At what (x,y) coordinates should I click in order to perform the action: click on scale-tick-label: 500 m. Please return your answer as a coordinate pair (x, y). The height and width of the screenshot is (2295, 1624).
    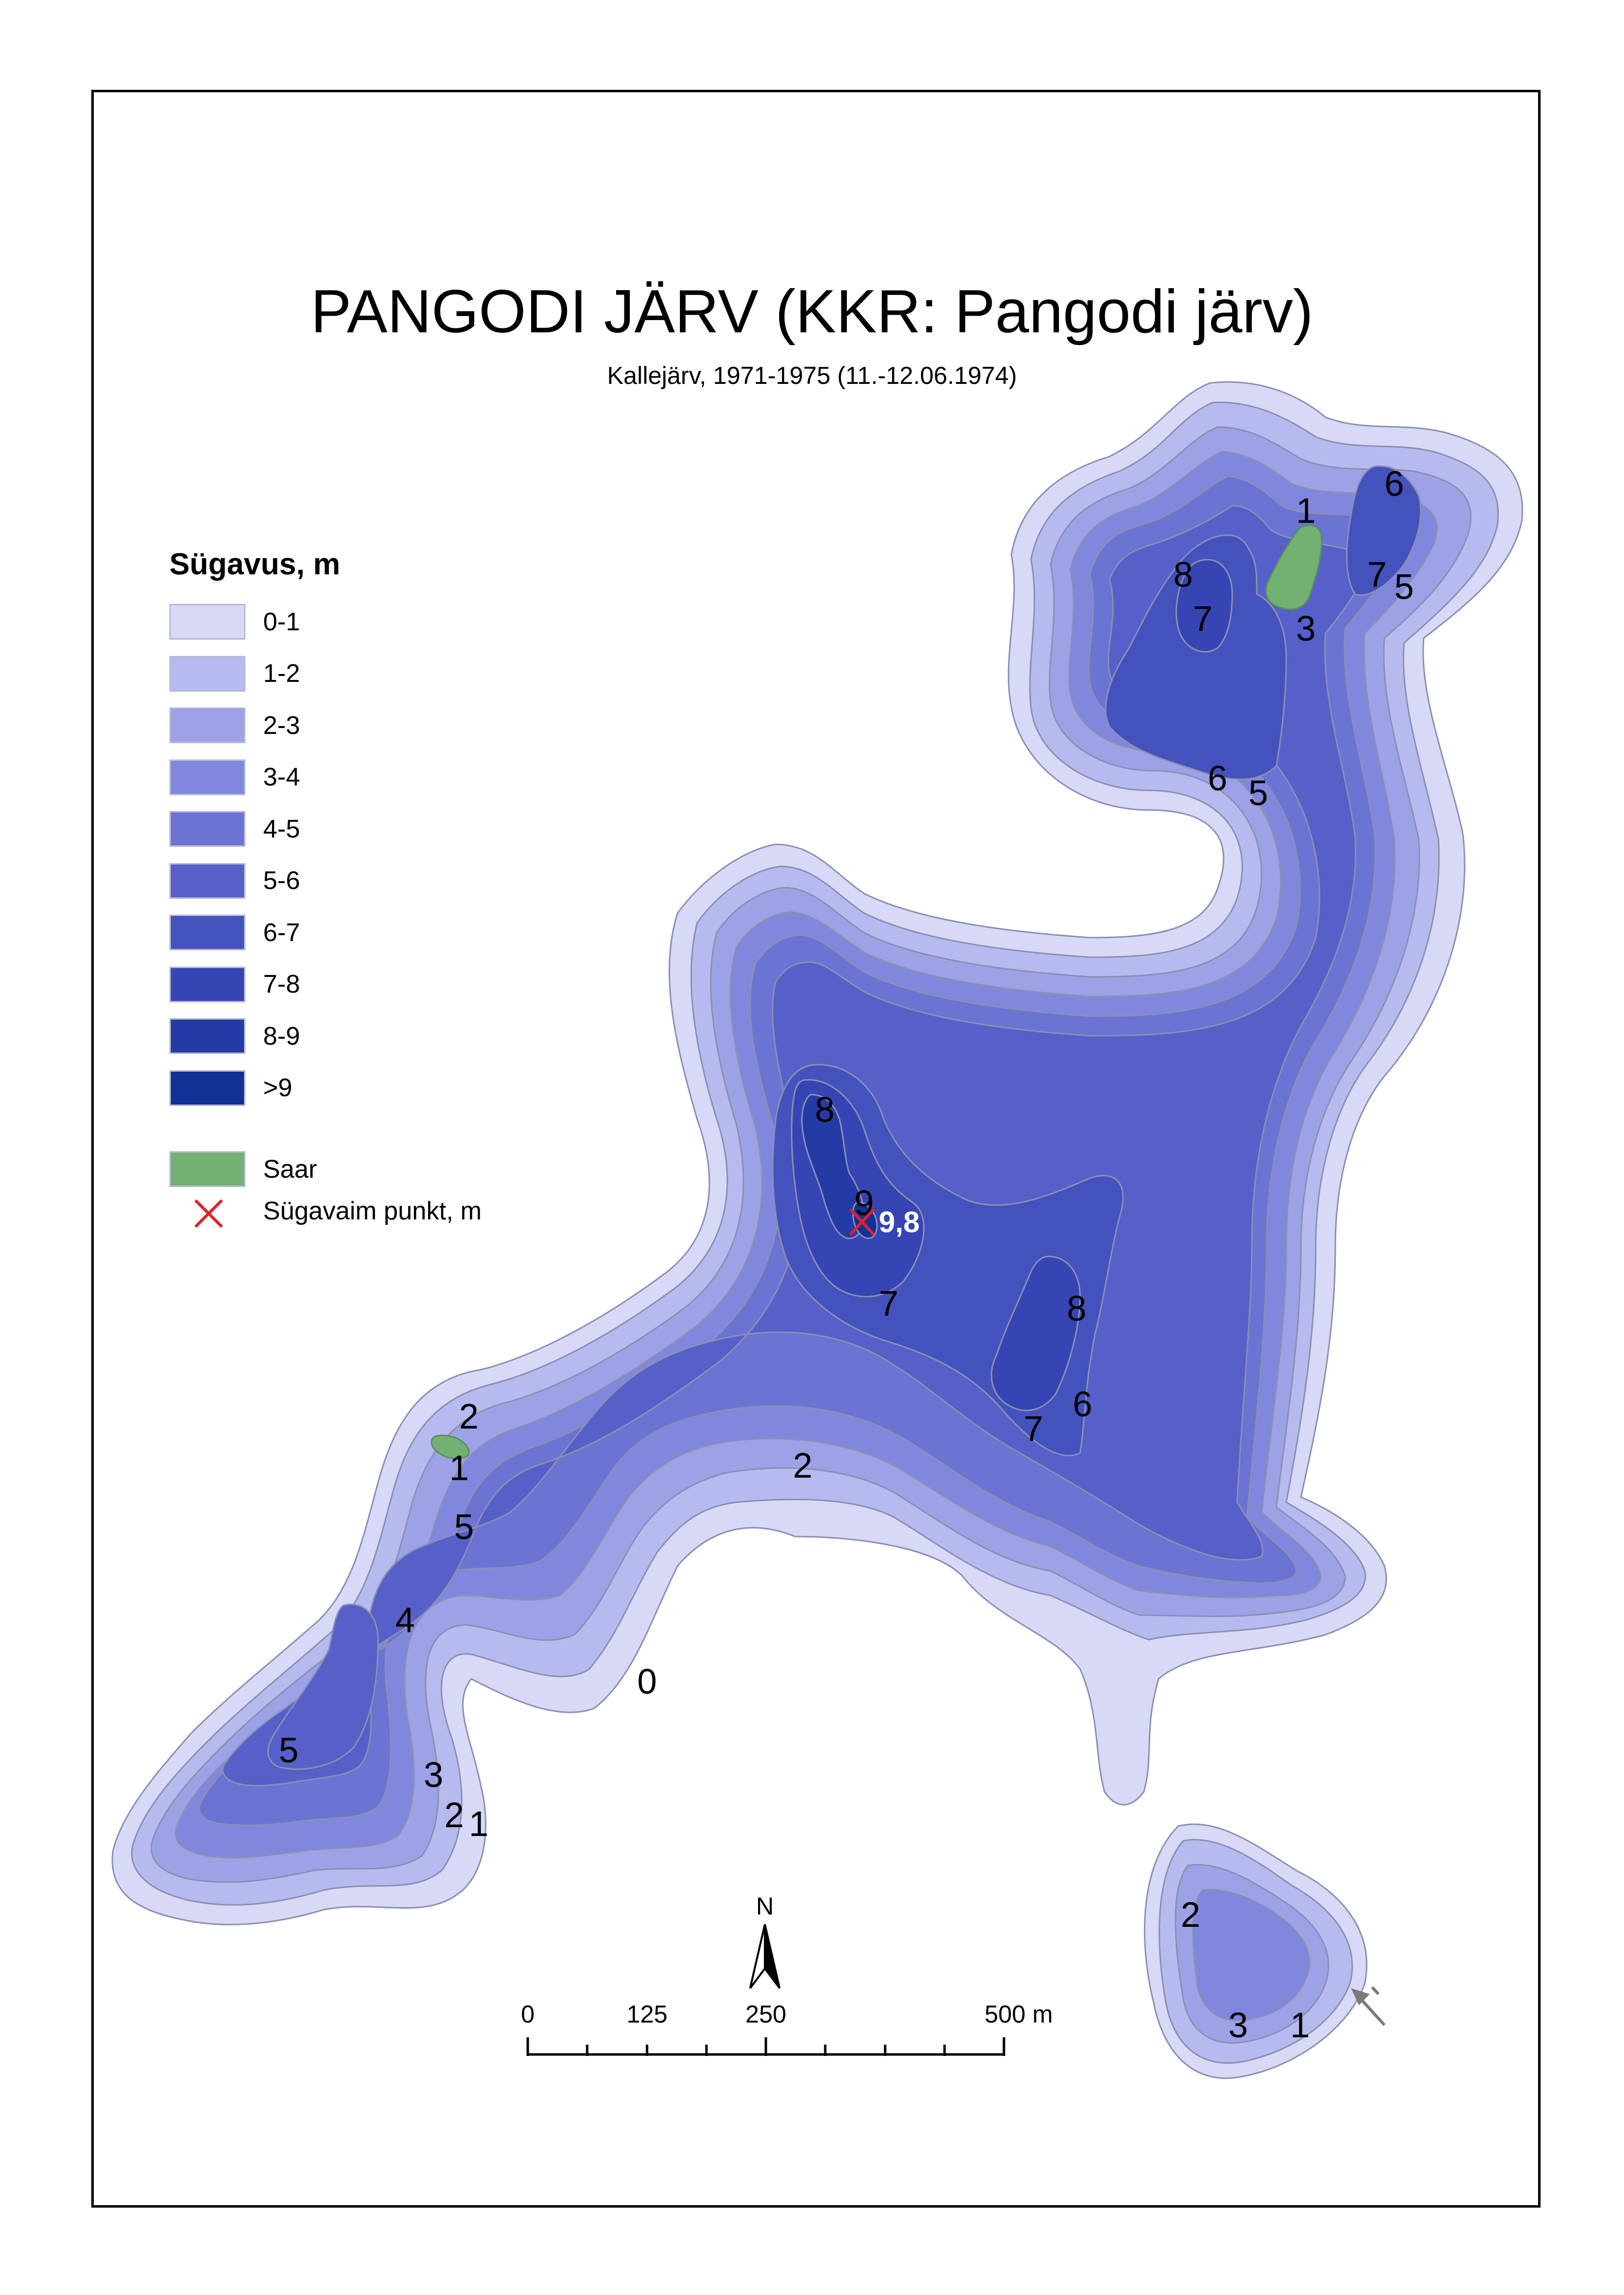
    Looking at the image, I should click on (1019, 2014).